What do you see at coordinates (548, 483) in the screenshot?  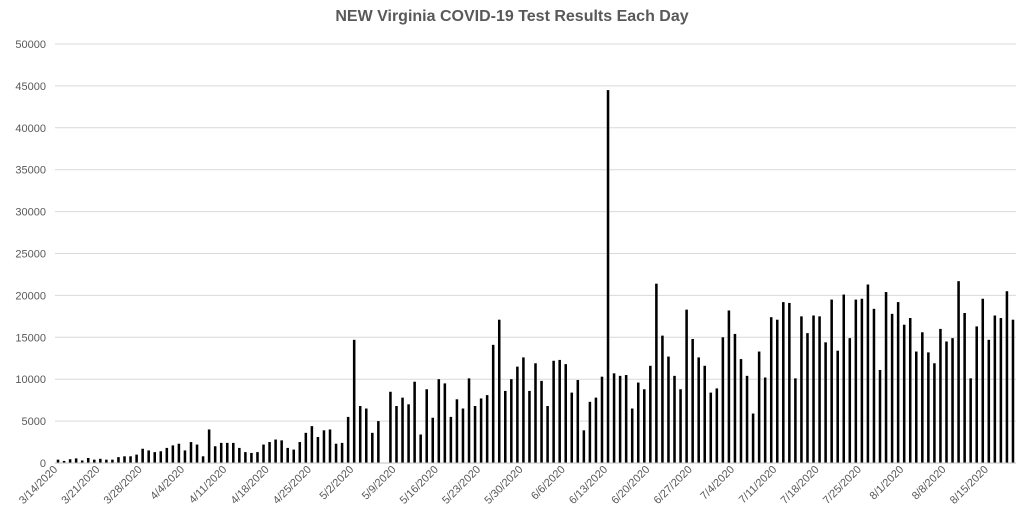 I see `x-tick-label: 6/6/2020` at bounding box center [548, 483].